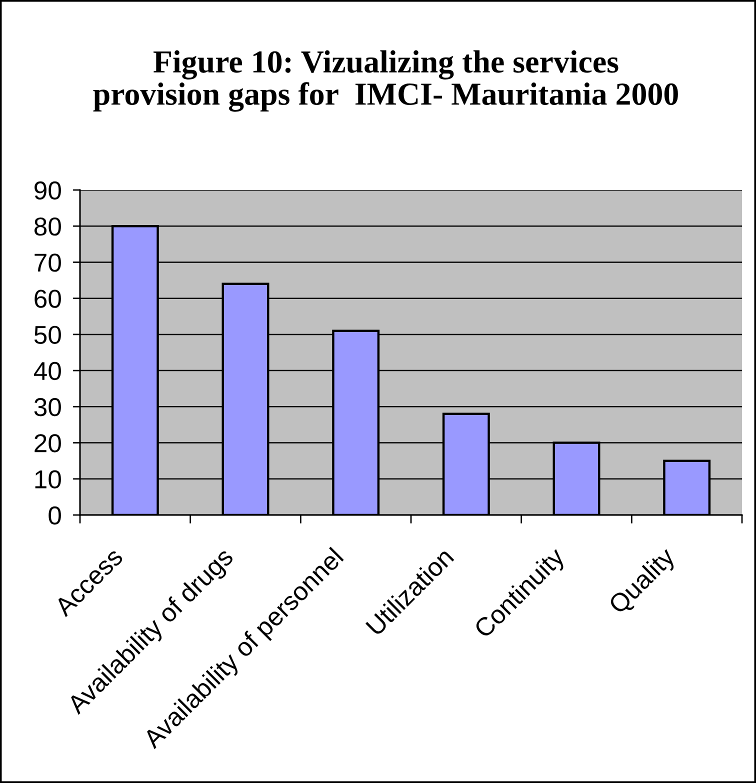 The width and height of the screenshot is (756, 783). I want to click on y-tick-label: 60, so click(47, 299).